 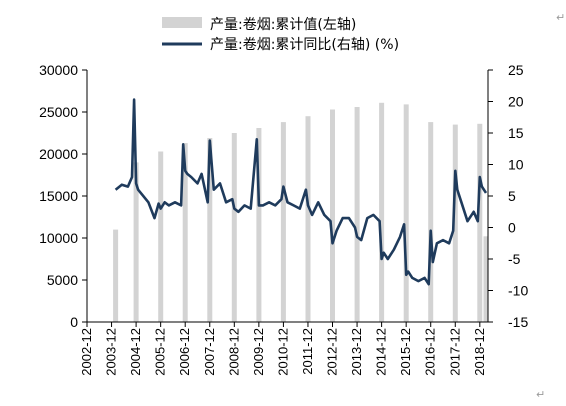 What do you see at coordinates (518, 291) in the screenshot?
I see `right-tick-label: -10` at bounding box center [518, 291].